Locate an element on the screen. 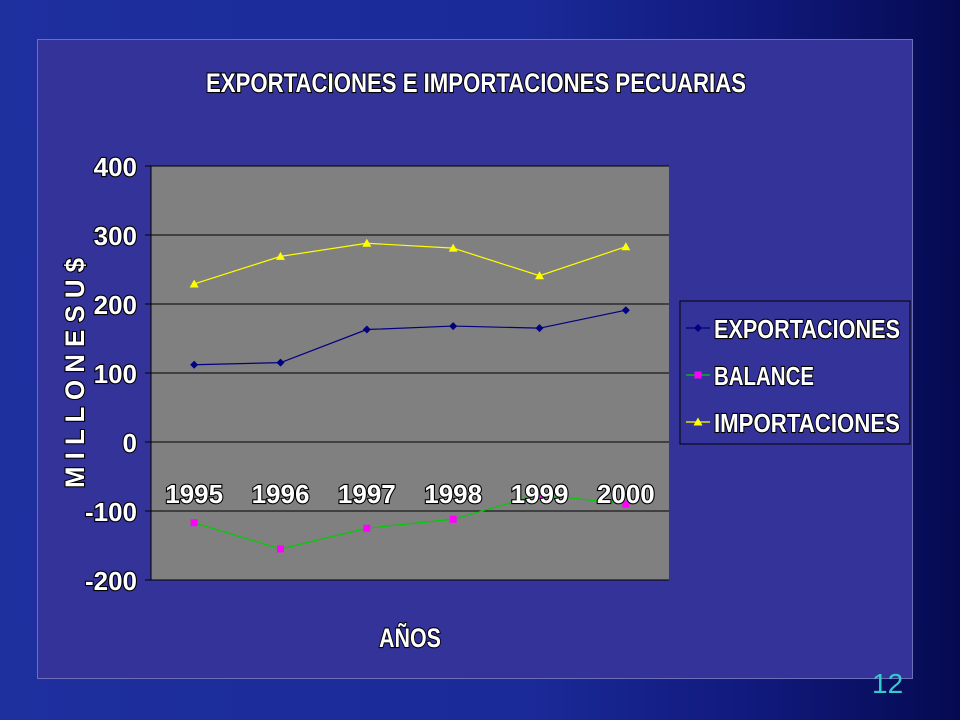 Image resolution: width=960 pixels, height=720 pixels. x-axis-title: AÑOS is located at coordinates (410, 637).